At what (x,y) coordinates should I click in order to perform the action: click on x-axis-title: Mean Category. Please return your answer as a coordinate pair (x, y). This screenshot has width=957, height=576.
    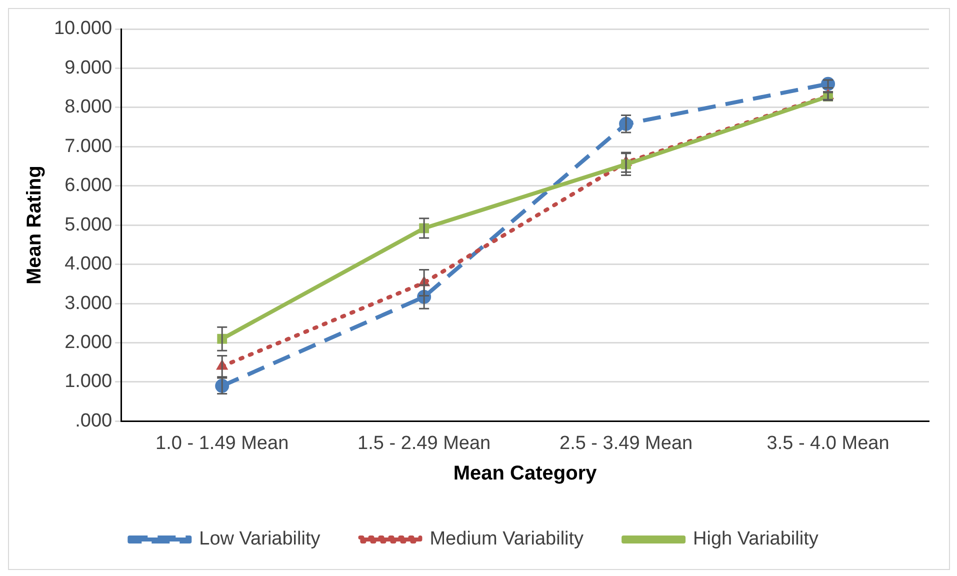
    Looking at the image, I should click on (525, 473).